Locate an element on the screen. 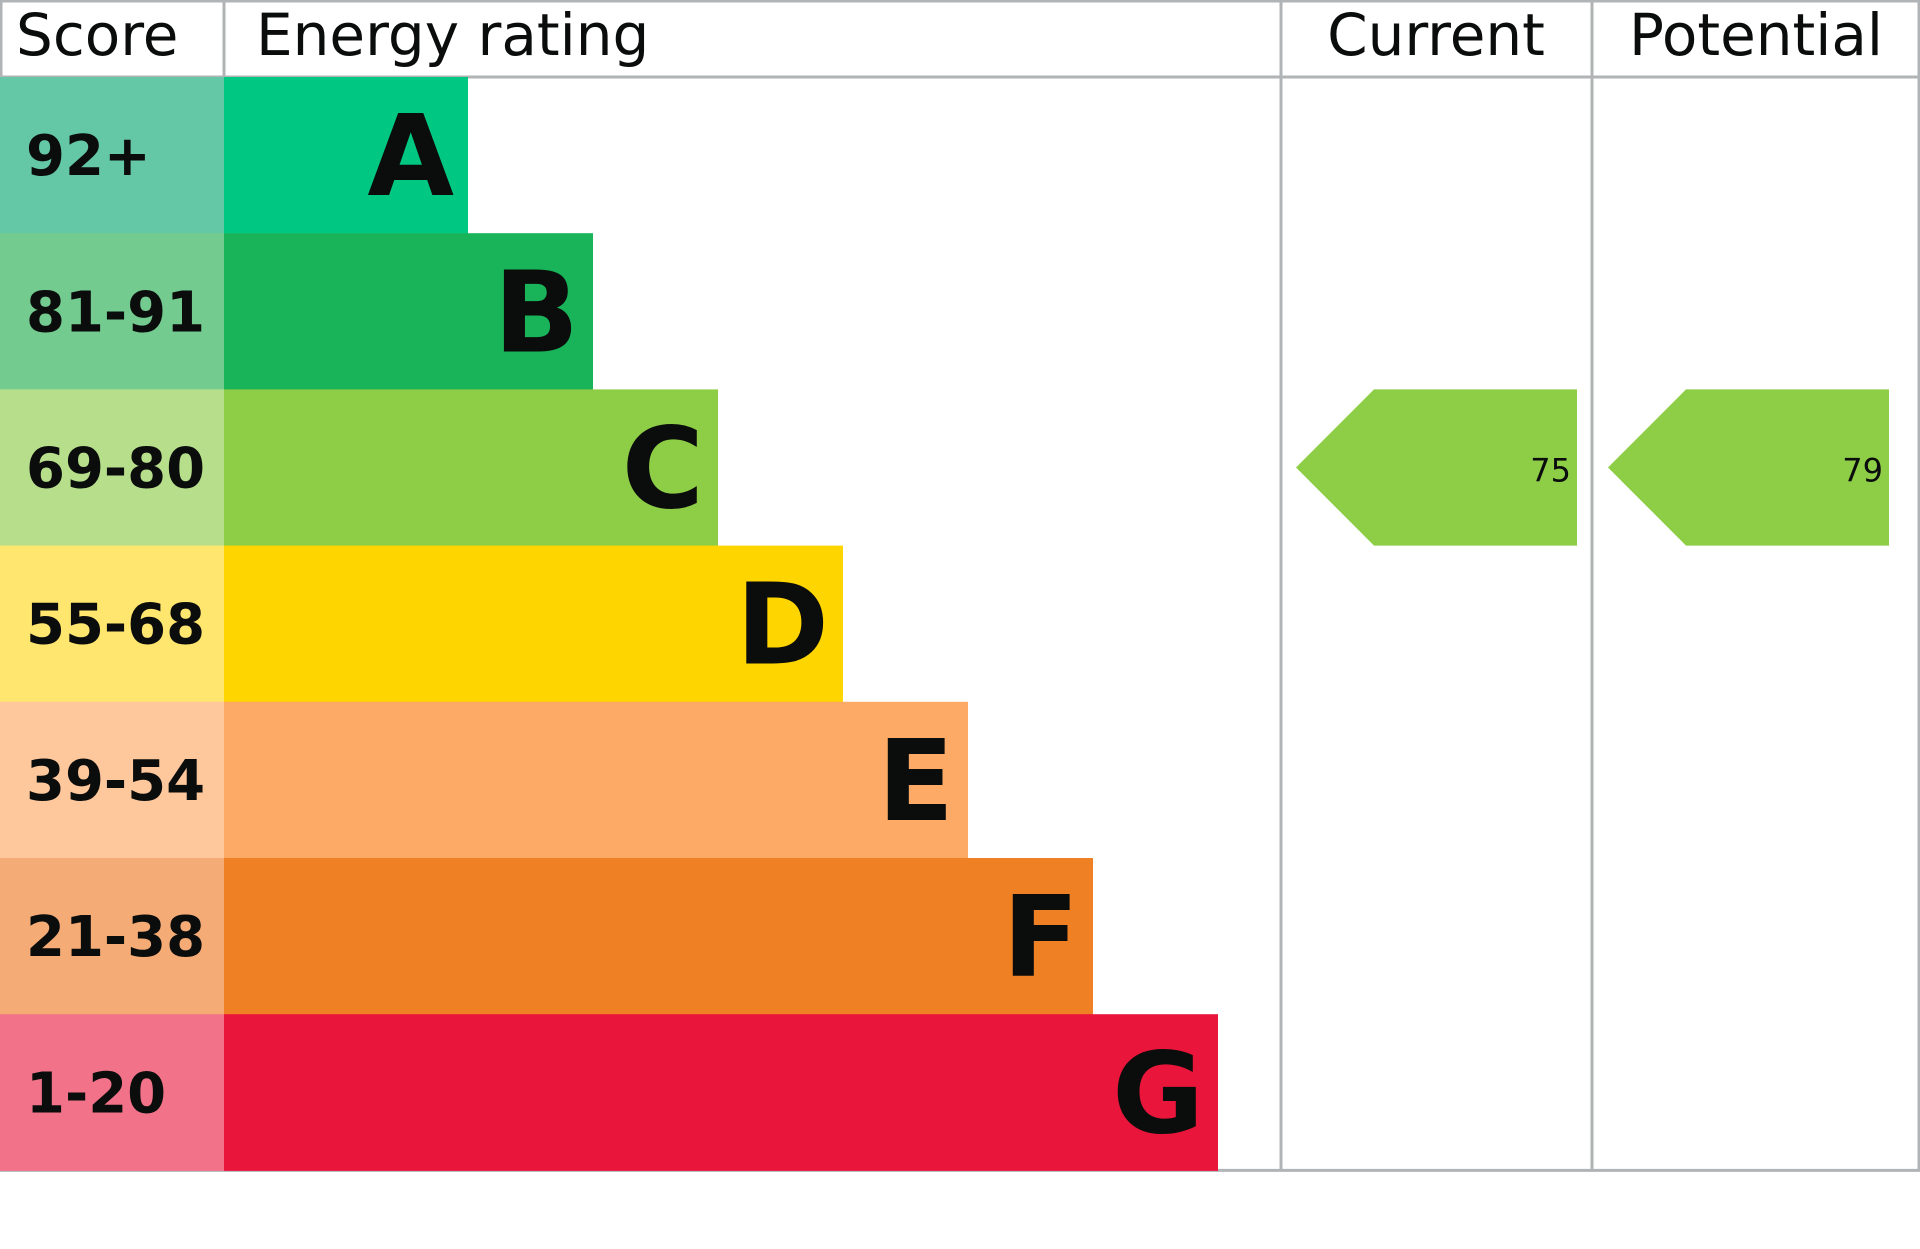 Image resolution: width=1920 pixels, height=1249 pixels. score-range-c: 69-80 is located at coordinates (115, 469).